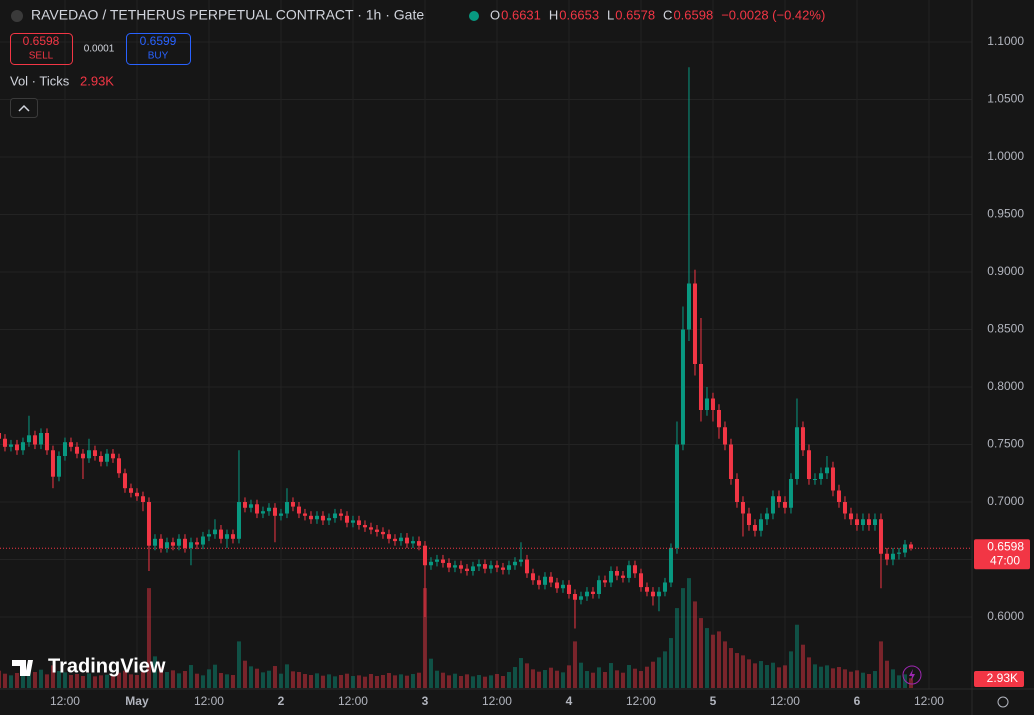 This screenshot has width=1034, height=715. I want to click on x-tick-label: 3, so click(425, 701).